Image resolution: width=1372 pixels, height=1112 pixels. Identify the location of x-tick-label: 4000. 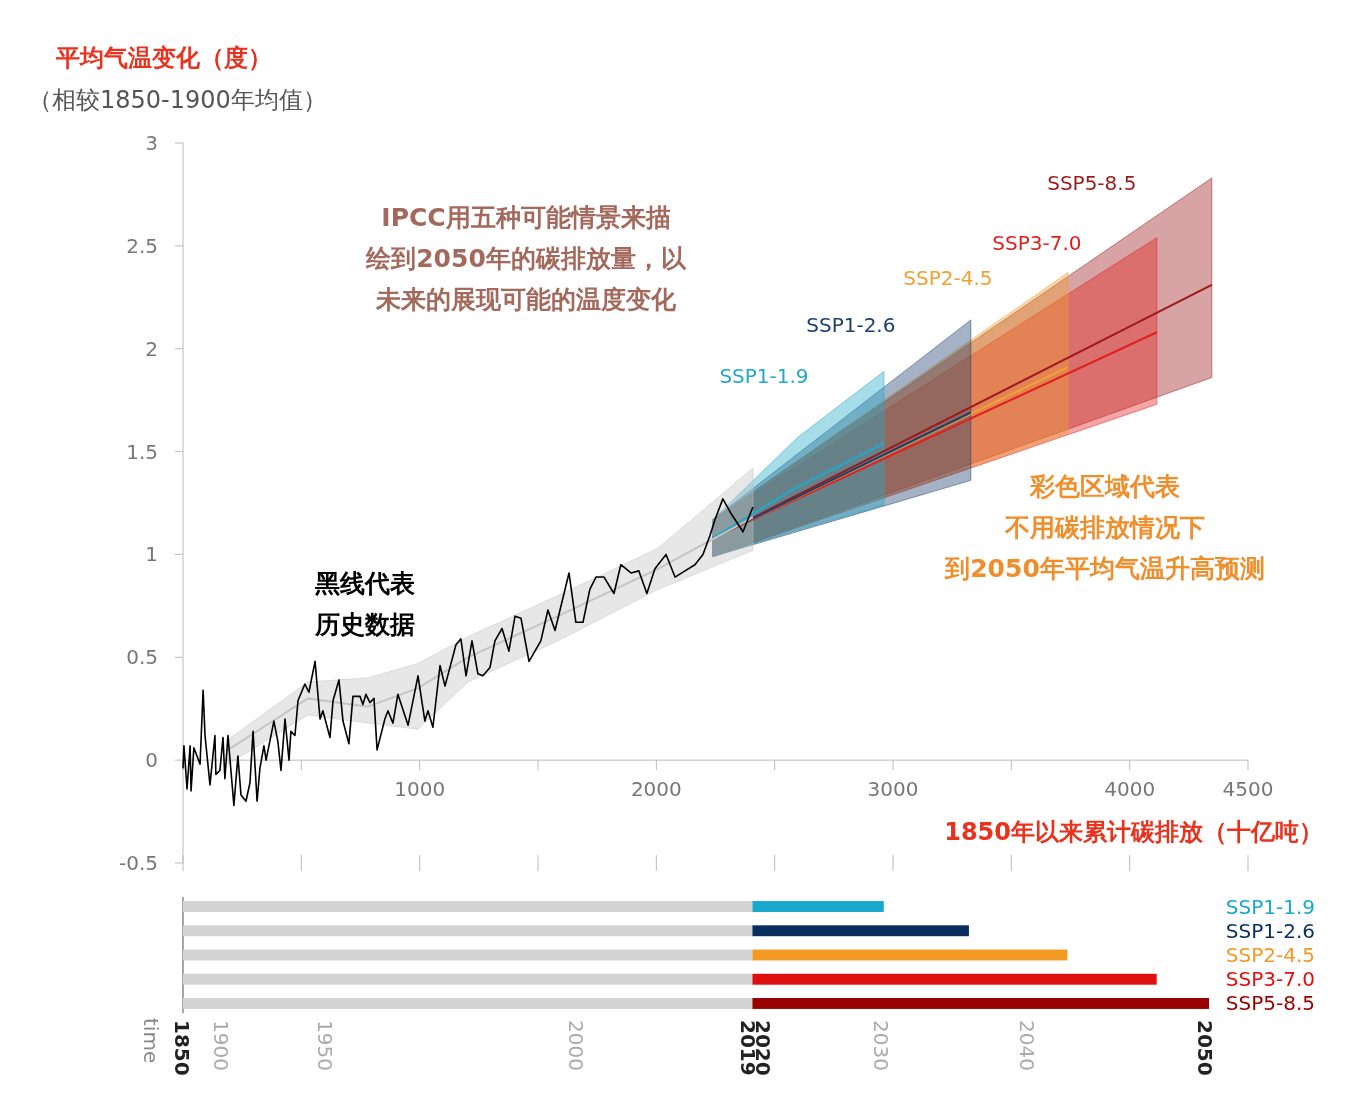
(1130, 789).